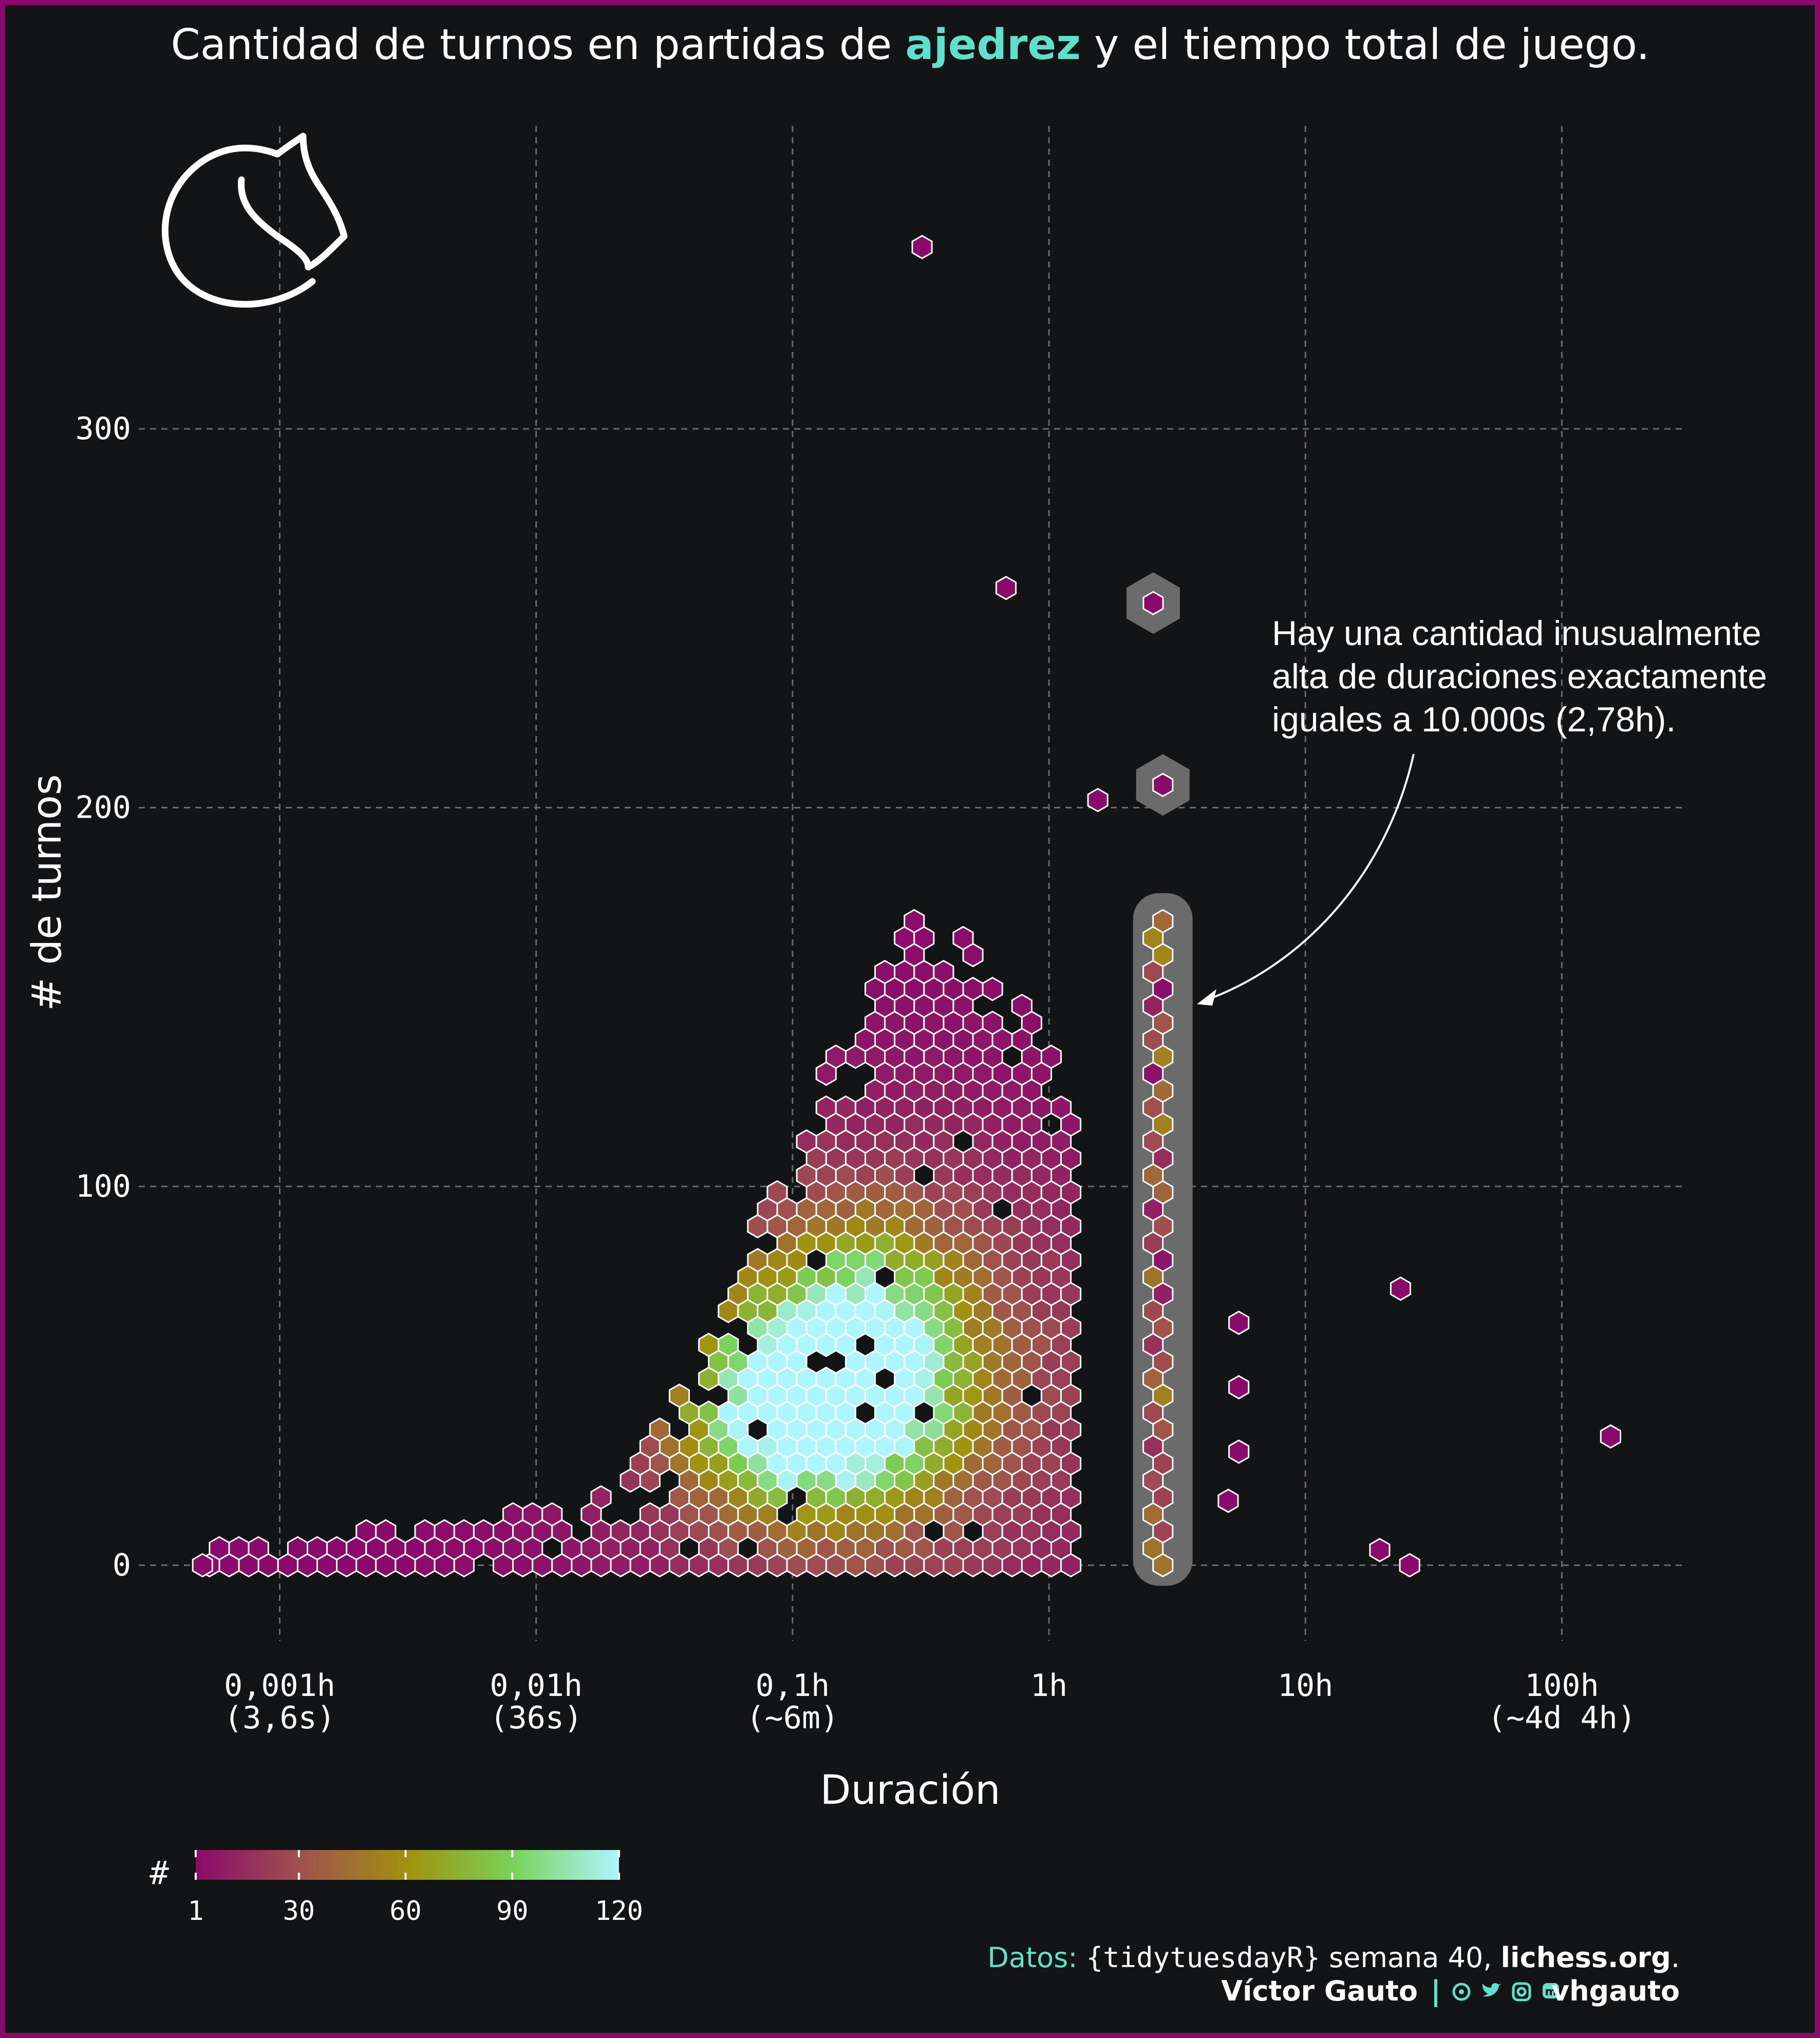 The image size is (1820, 2038). I want to click on mastodon-icon: m, so click(1551, 1990).